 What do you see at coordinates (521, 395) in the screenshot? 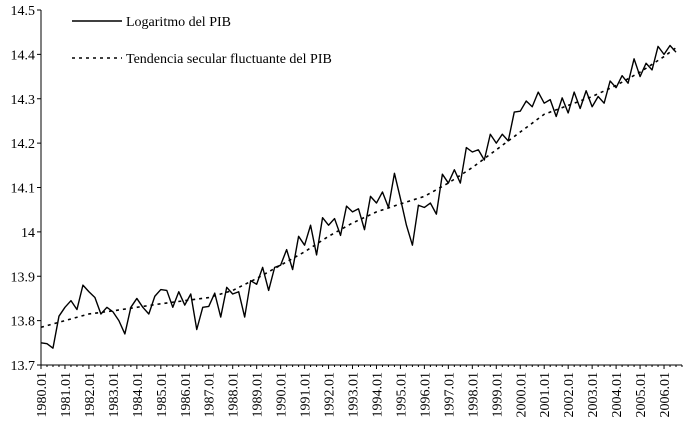
I see `x-tick-label: 2000.01` at bounding box center [521, 395].